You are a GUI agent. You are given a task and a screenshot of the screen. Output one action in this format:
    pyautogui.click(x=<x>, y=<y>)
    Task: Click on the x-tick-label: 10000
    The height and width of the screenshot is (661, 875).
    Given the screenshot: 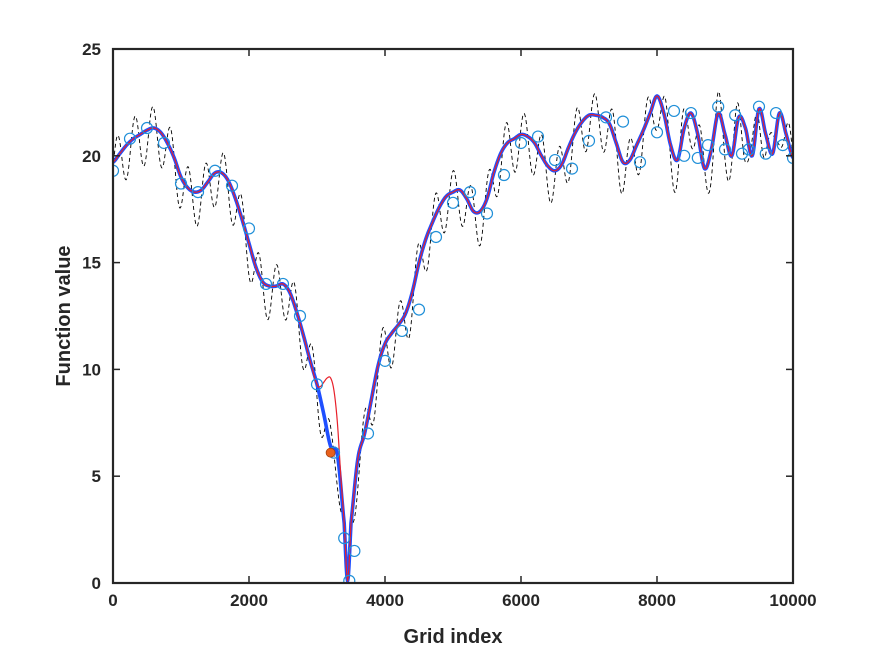 What is the action you would take?
    pyautogui.click(x=792, y=600)
    